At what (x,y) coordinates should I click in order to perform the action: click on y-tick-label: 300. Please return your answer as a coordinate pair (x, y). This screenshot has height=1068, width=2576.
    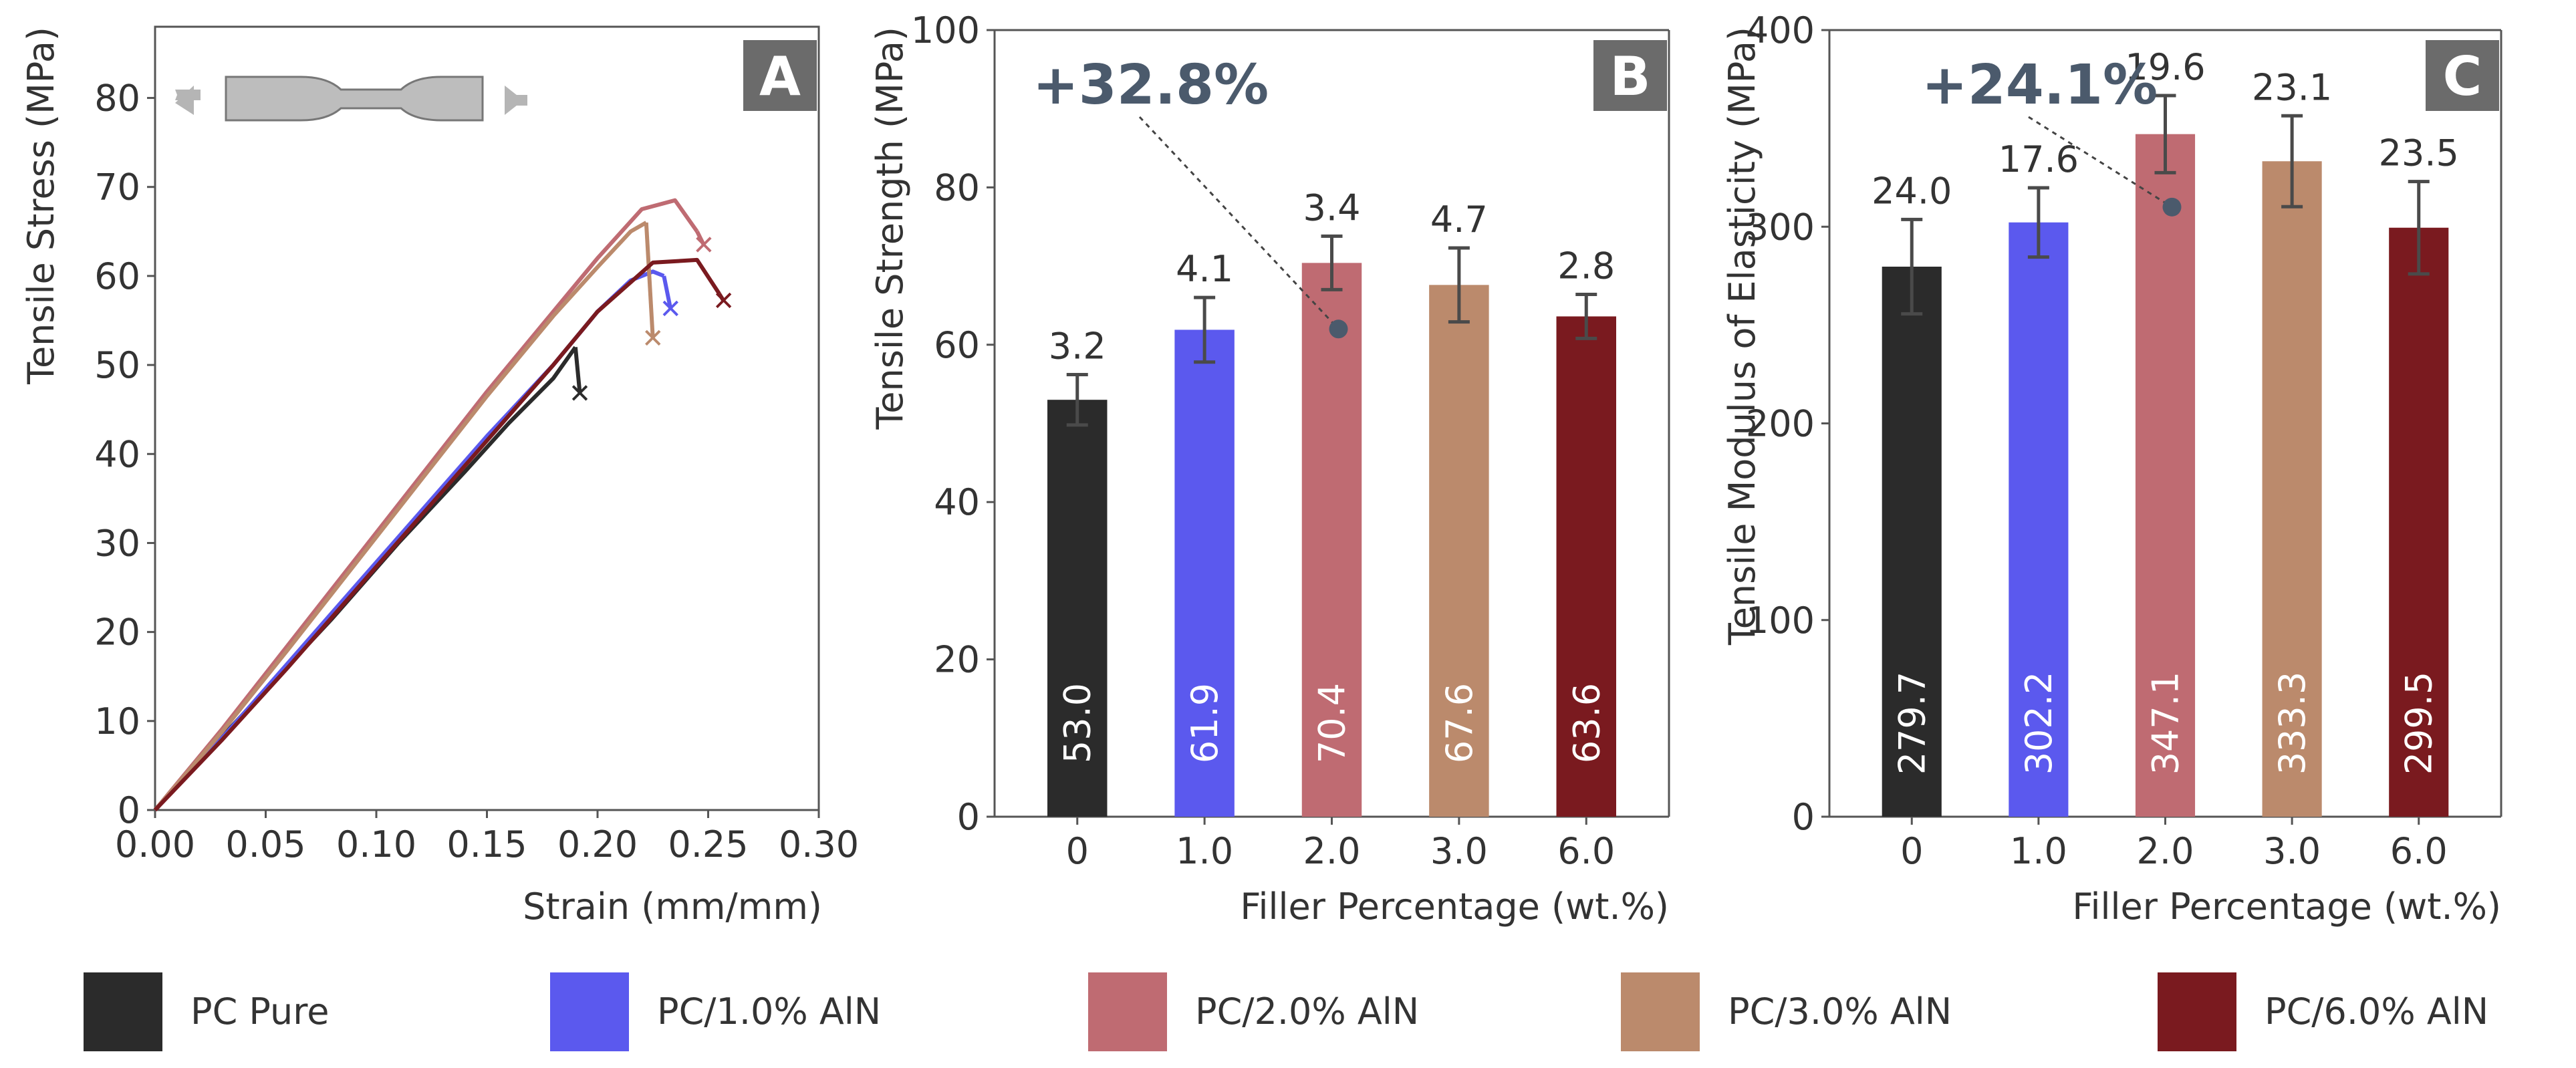
    Looking at the image, I should click on (1781, 227).